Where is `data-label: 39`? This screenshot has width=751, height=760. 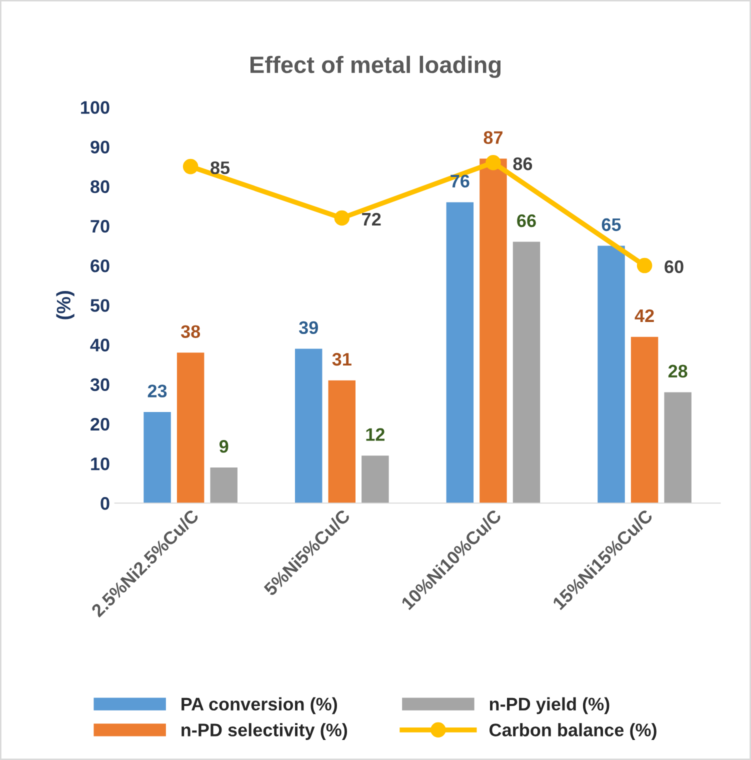
data-label: 39 is located at coordinates (308, 327).